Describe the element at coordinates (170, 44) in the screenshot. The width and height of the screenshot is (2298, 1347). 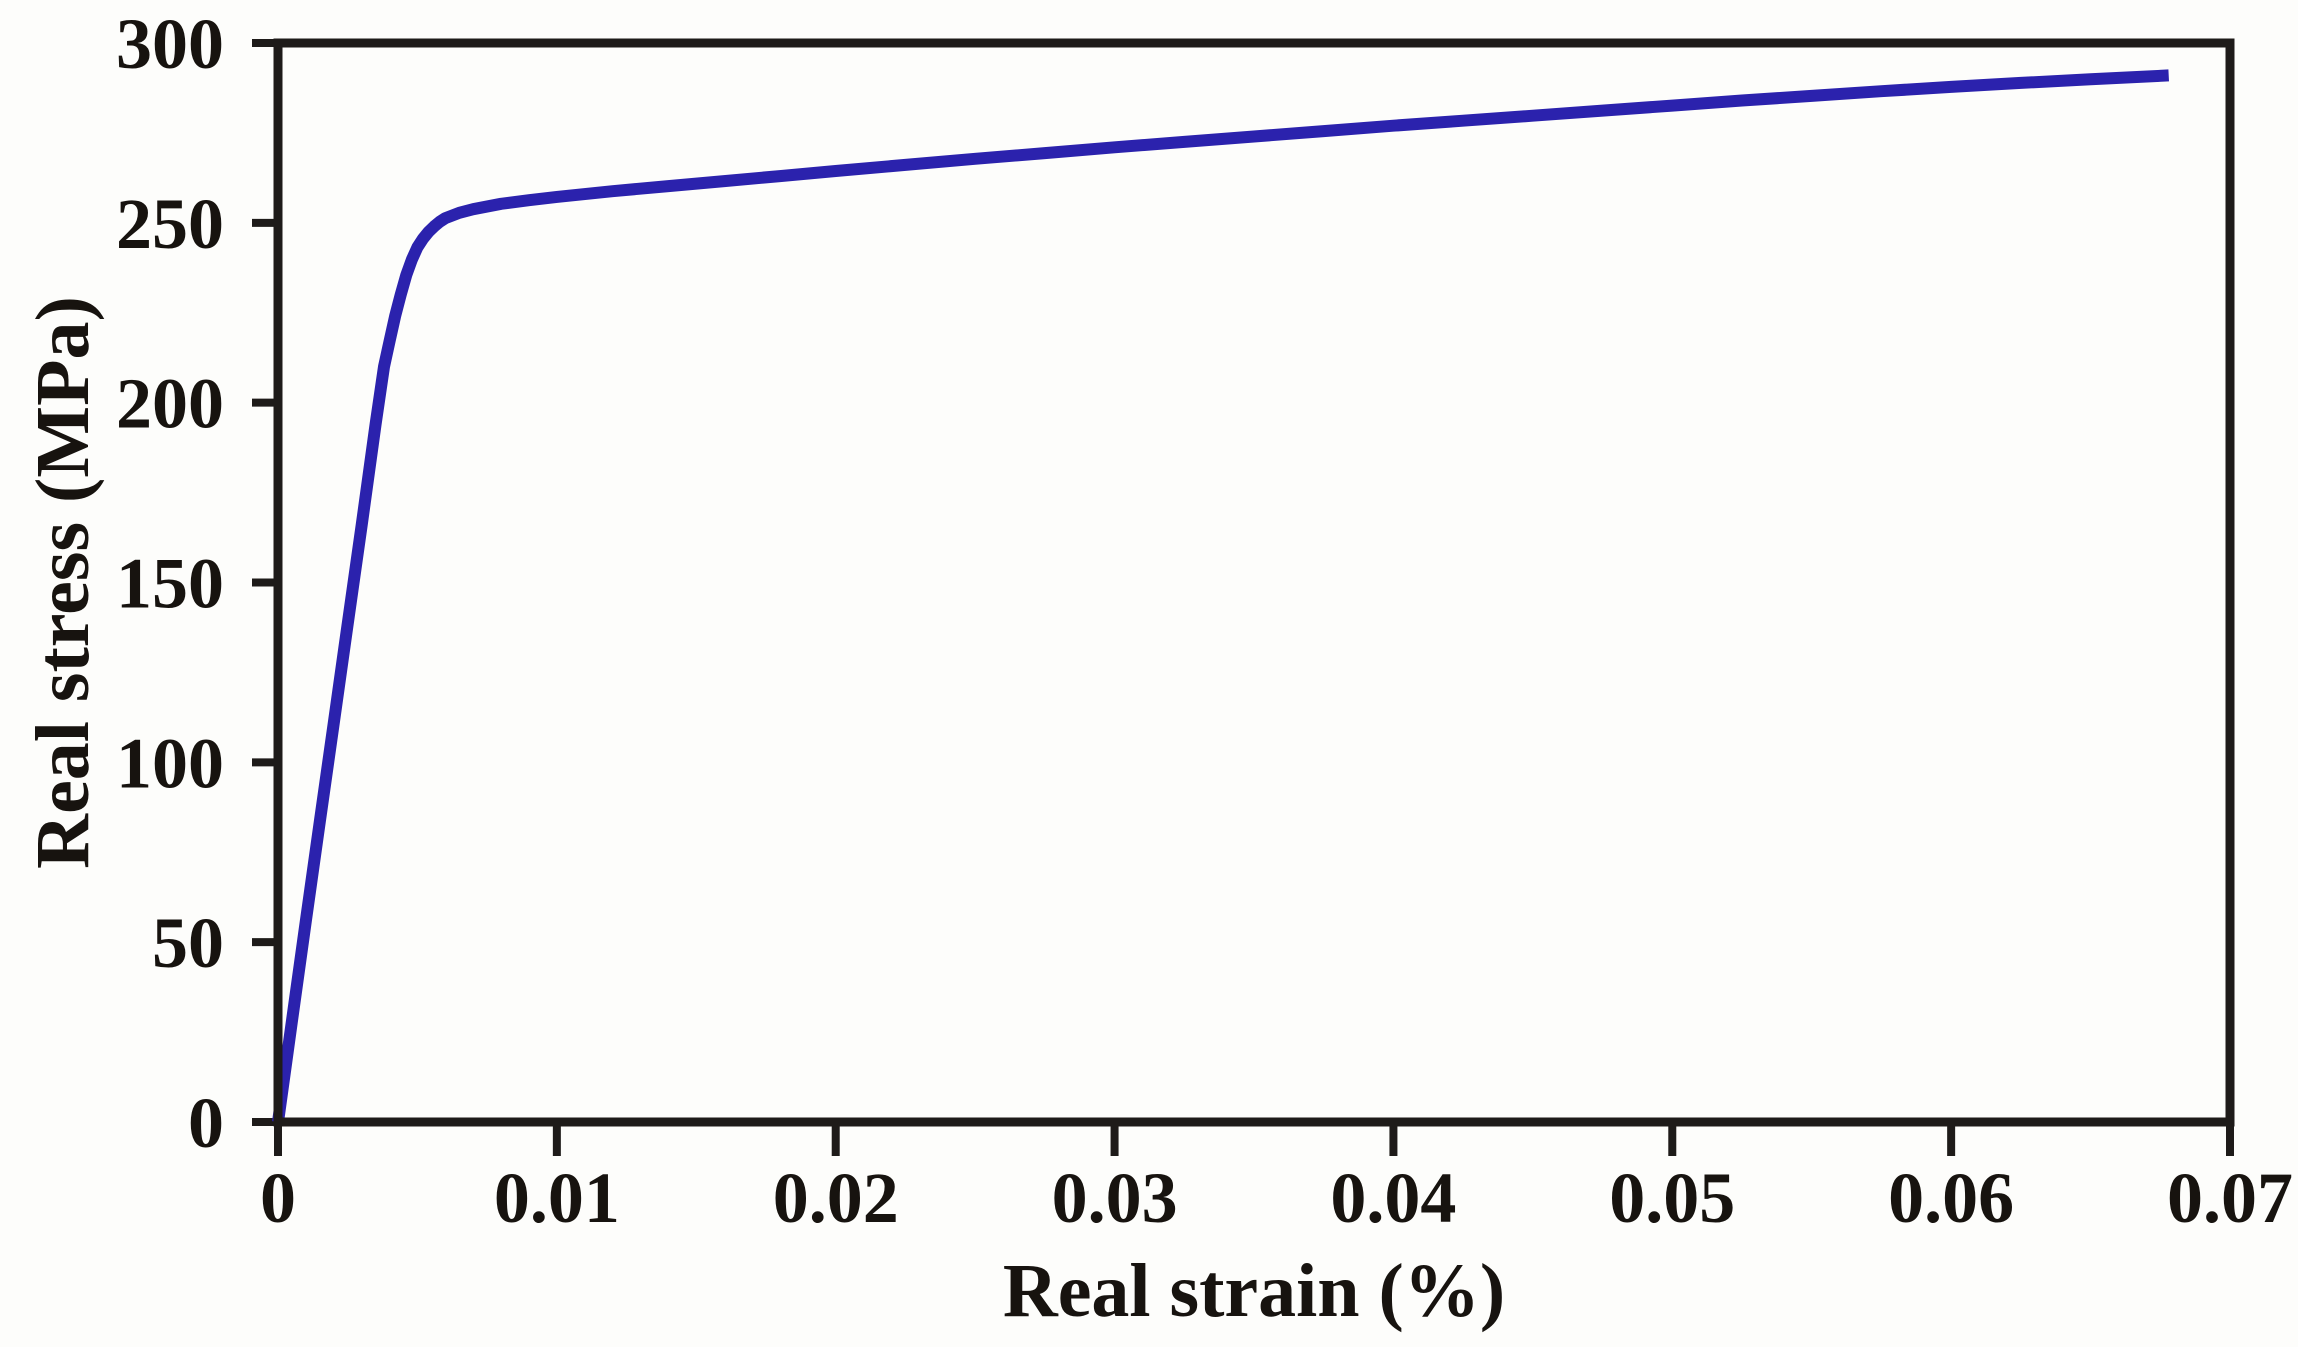
I see `y-tick-label: 300` at that location.